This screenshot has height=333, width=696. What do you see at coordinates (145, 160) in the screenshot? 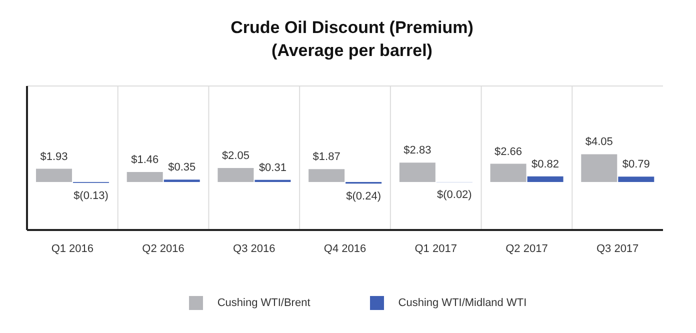
I see `data-label: $1.46` at bounding box center [145, 160].